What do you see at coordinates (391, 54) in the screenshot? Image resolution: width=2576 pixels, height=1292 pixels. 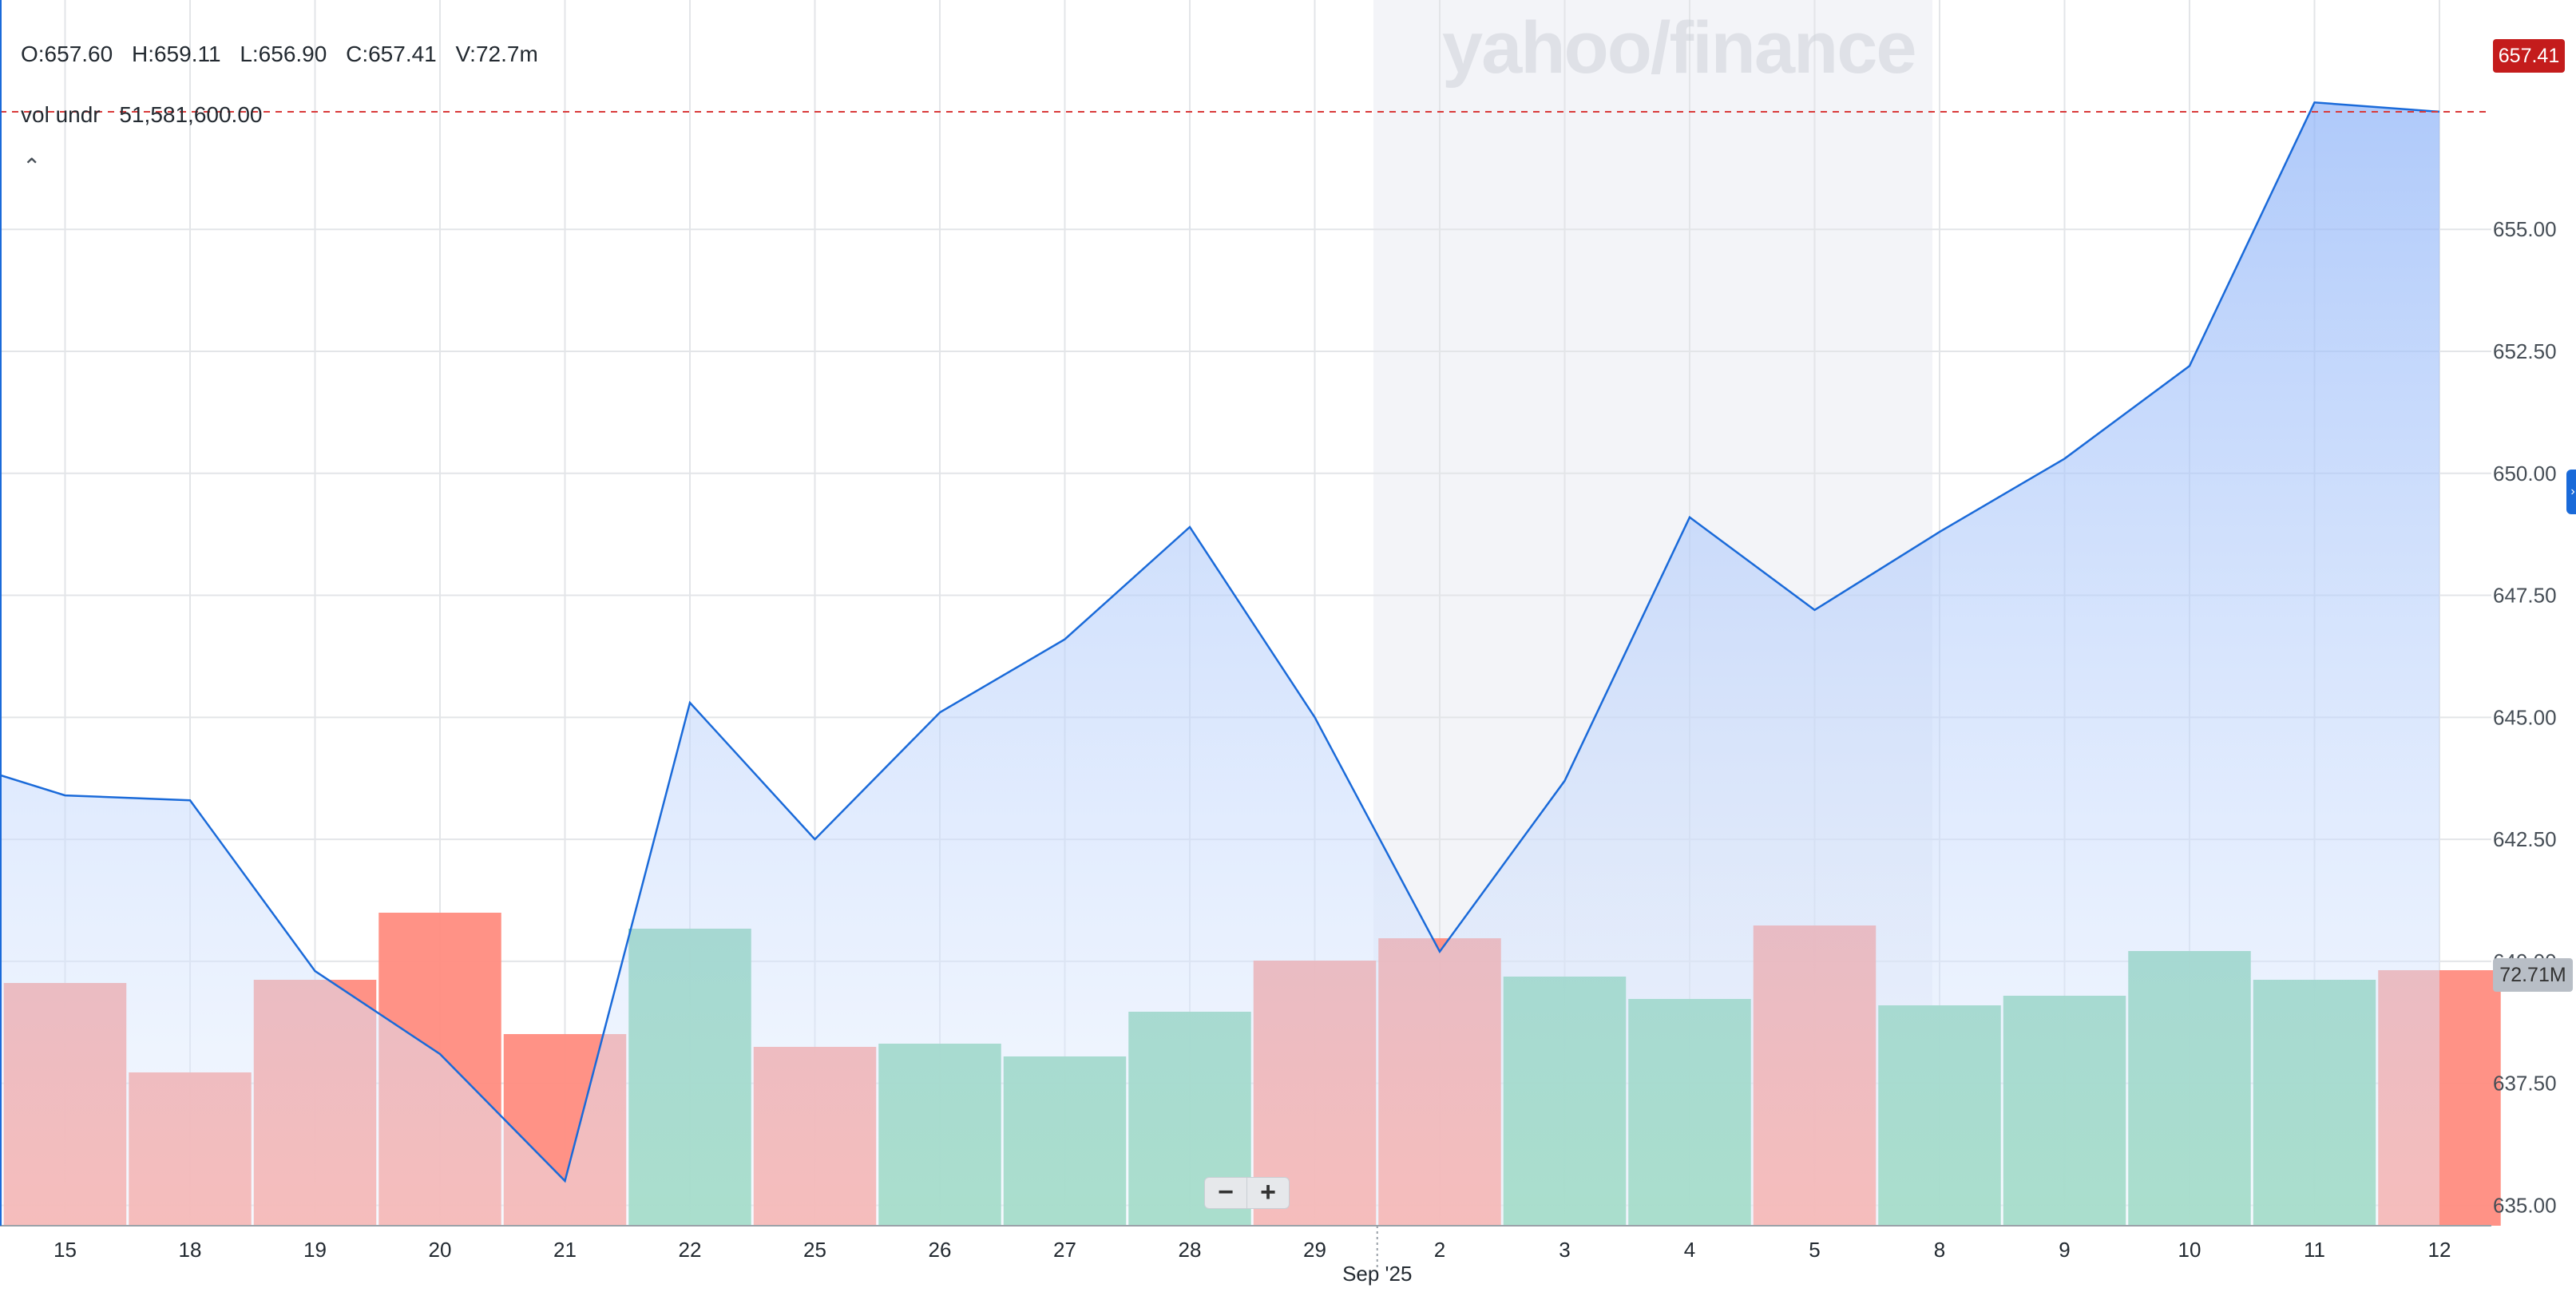 I see `close-value: C:657.41` at bounding box center [391, 54].